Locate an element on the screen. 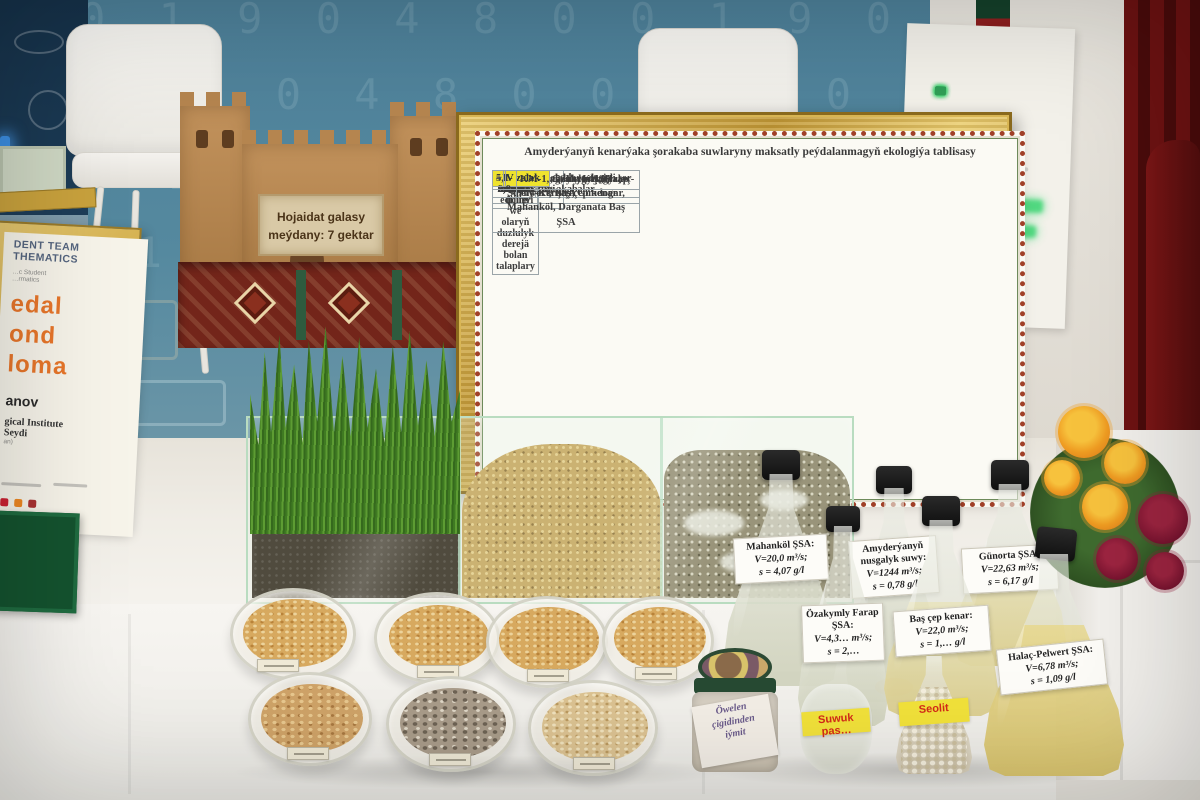  pedestal-seam is located at coordinates (1121, 680).